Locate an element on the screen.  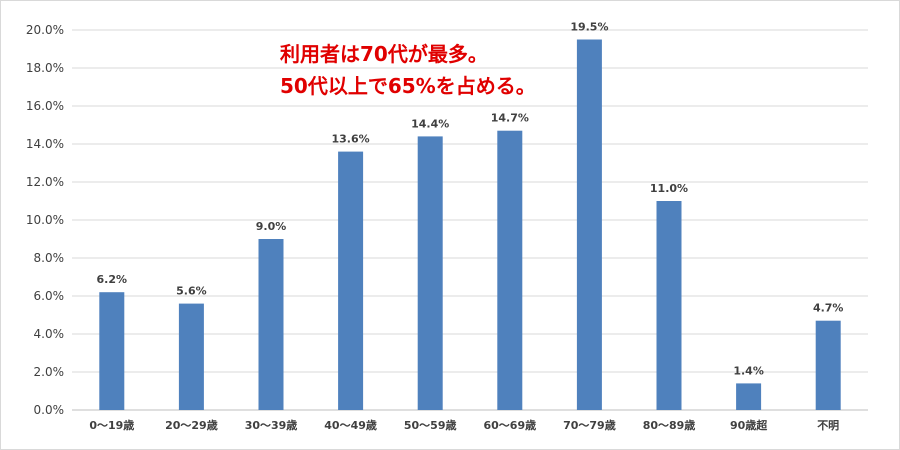
y-tick-label: 6.0% is located at coordinates (49, 296).